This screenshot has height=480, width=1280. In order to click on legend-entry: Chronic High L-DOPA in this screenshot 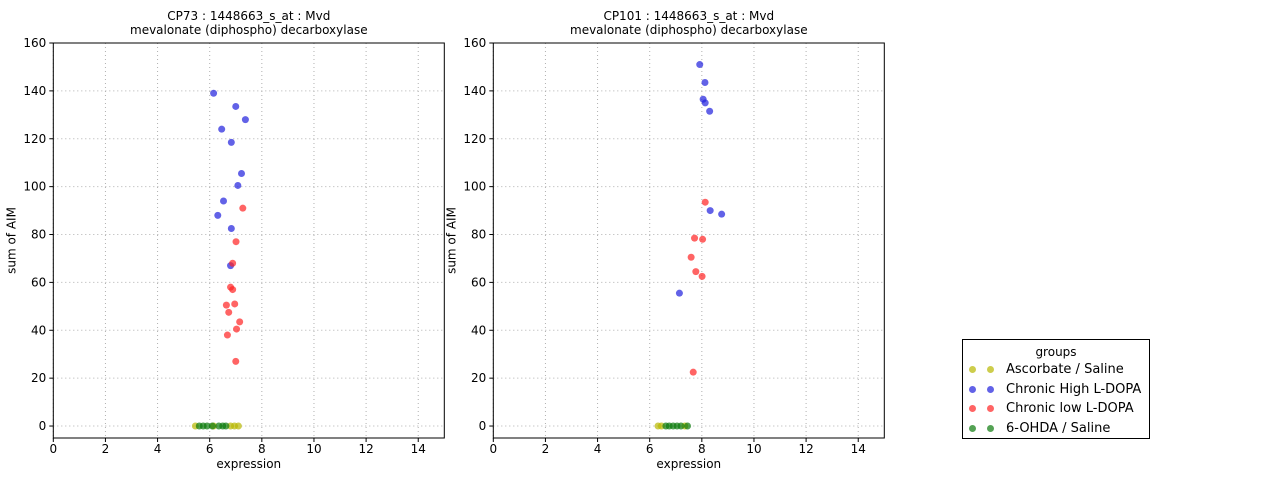, I will do `click(1056, 390)`.